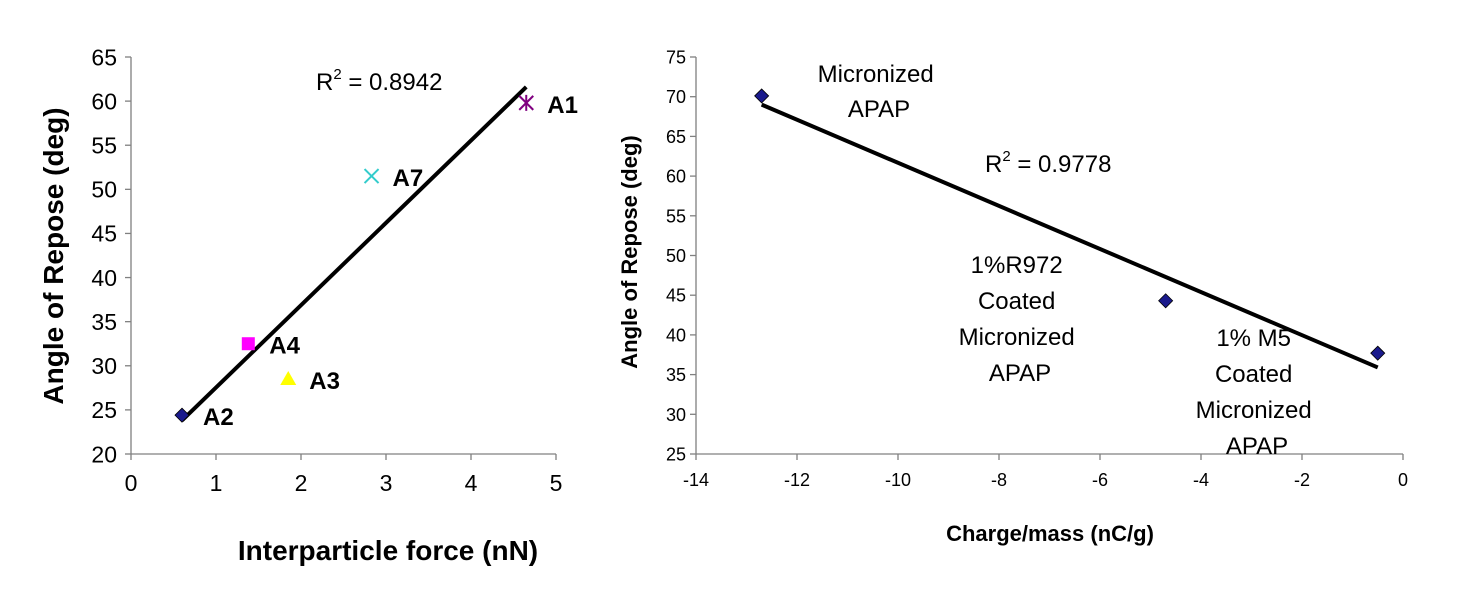 The width and height of the screenshot is (1457, 591). What do you see at coordinates (1050, 533) in the screenshot?
I see `x-axis-label-right: Charge/mass (nC/g)` at bounding box center [1050, 533].